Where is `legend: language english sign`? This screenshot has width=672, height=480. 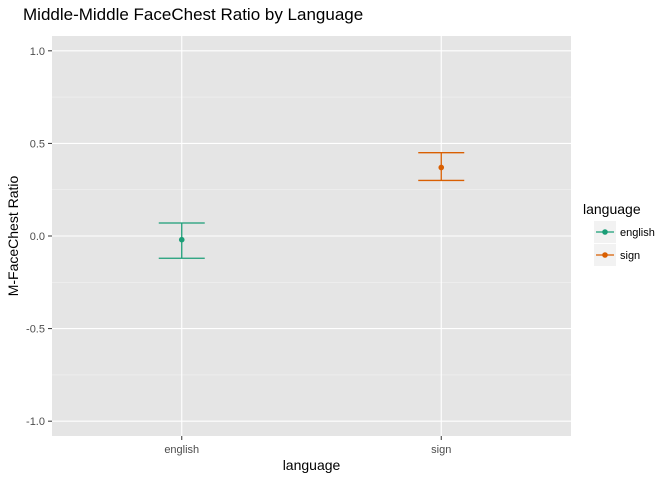
legend: language english sign is located at coordinates (619, 233).